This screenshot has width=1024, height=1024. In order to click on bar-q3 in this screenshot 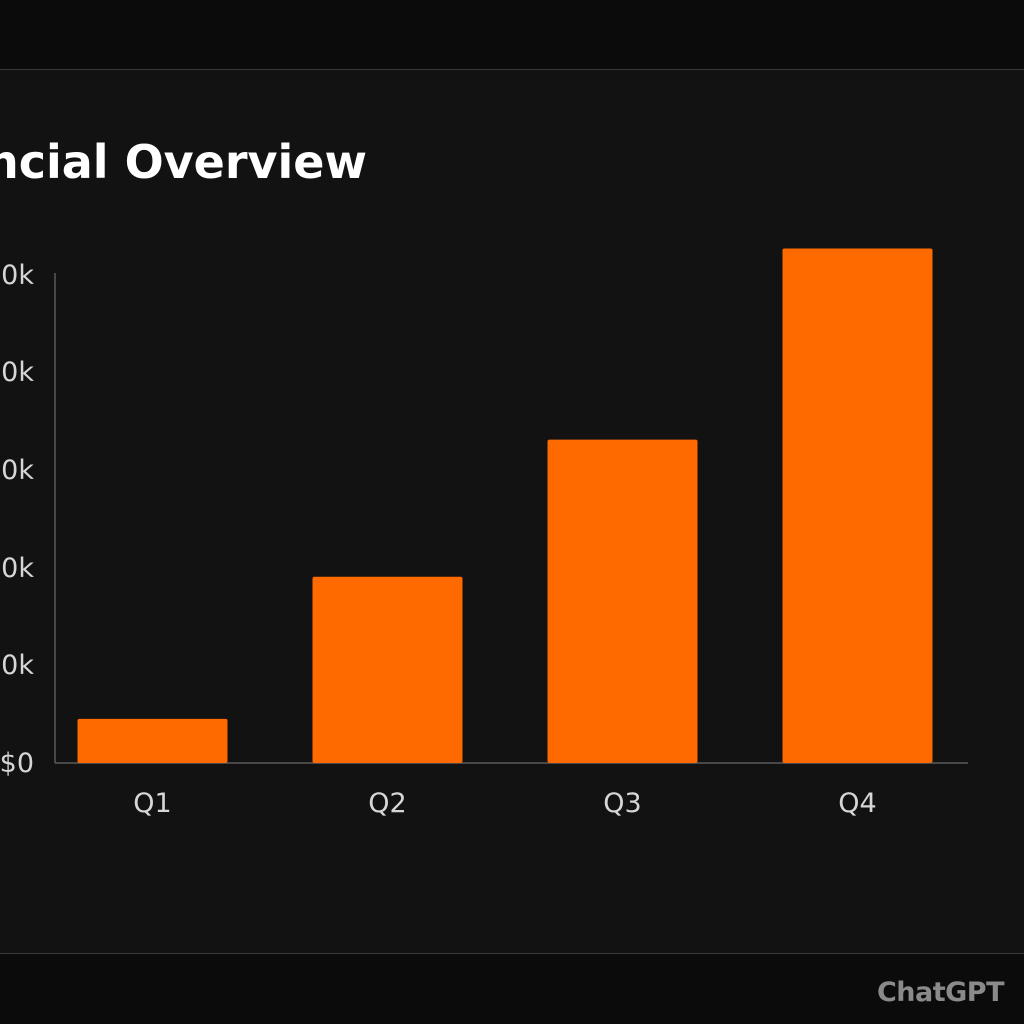, I will do `click(622, 601)`.